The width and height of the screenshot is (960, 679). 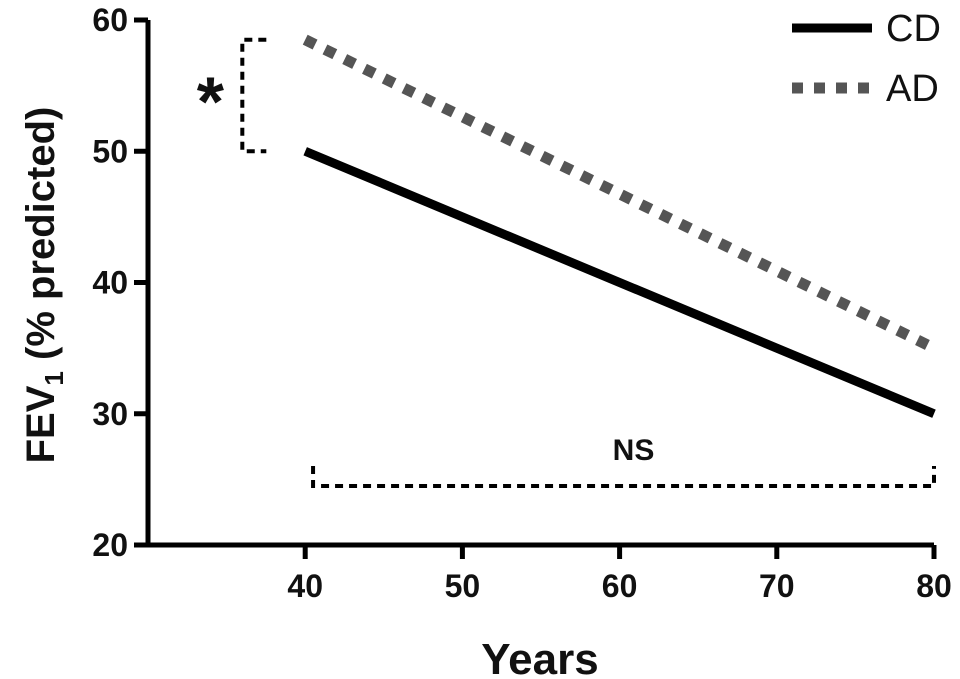 What do you see at coordinates (211, 101) in the screenshot?
I see `significance-asterisk: *` at bounding box center [211, 101].